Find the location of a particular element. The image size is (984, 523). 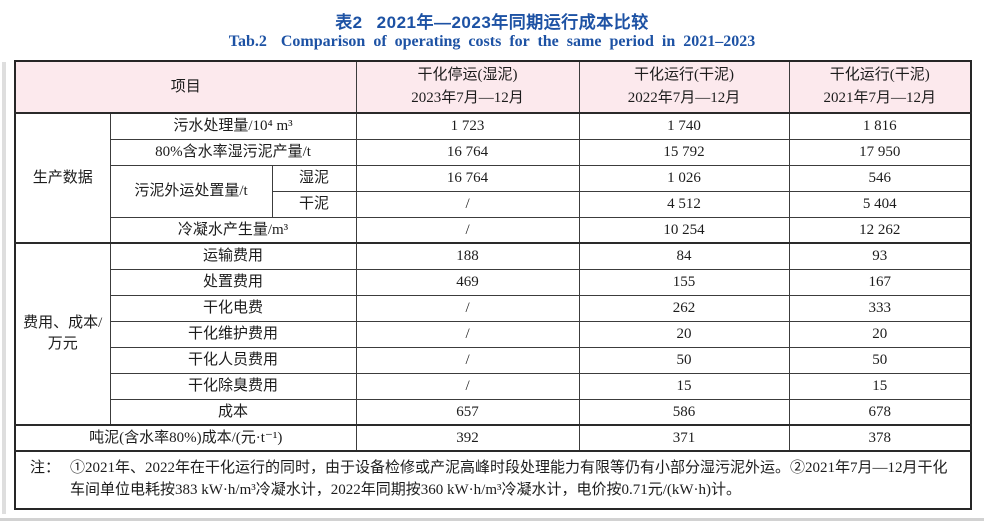

header-2021-condition: 干化运行(干泥) is located at coordinates (879, 75).